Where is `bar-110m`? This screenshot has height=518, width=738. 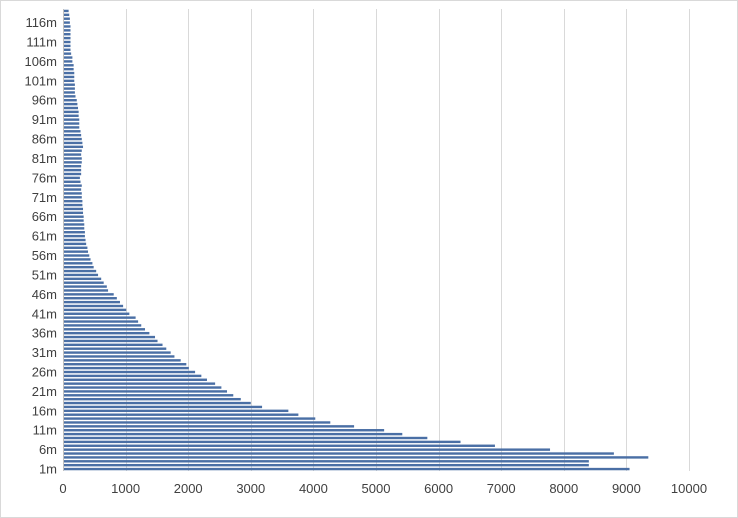
bar-110m is located at coordinates (67, 46).